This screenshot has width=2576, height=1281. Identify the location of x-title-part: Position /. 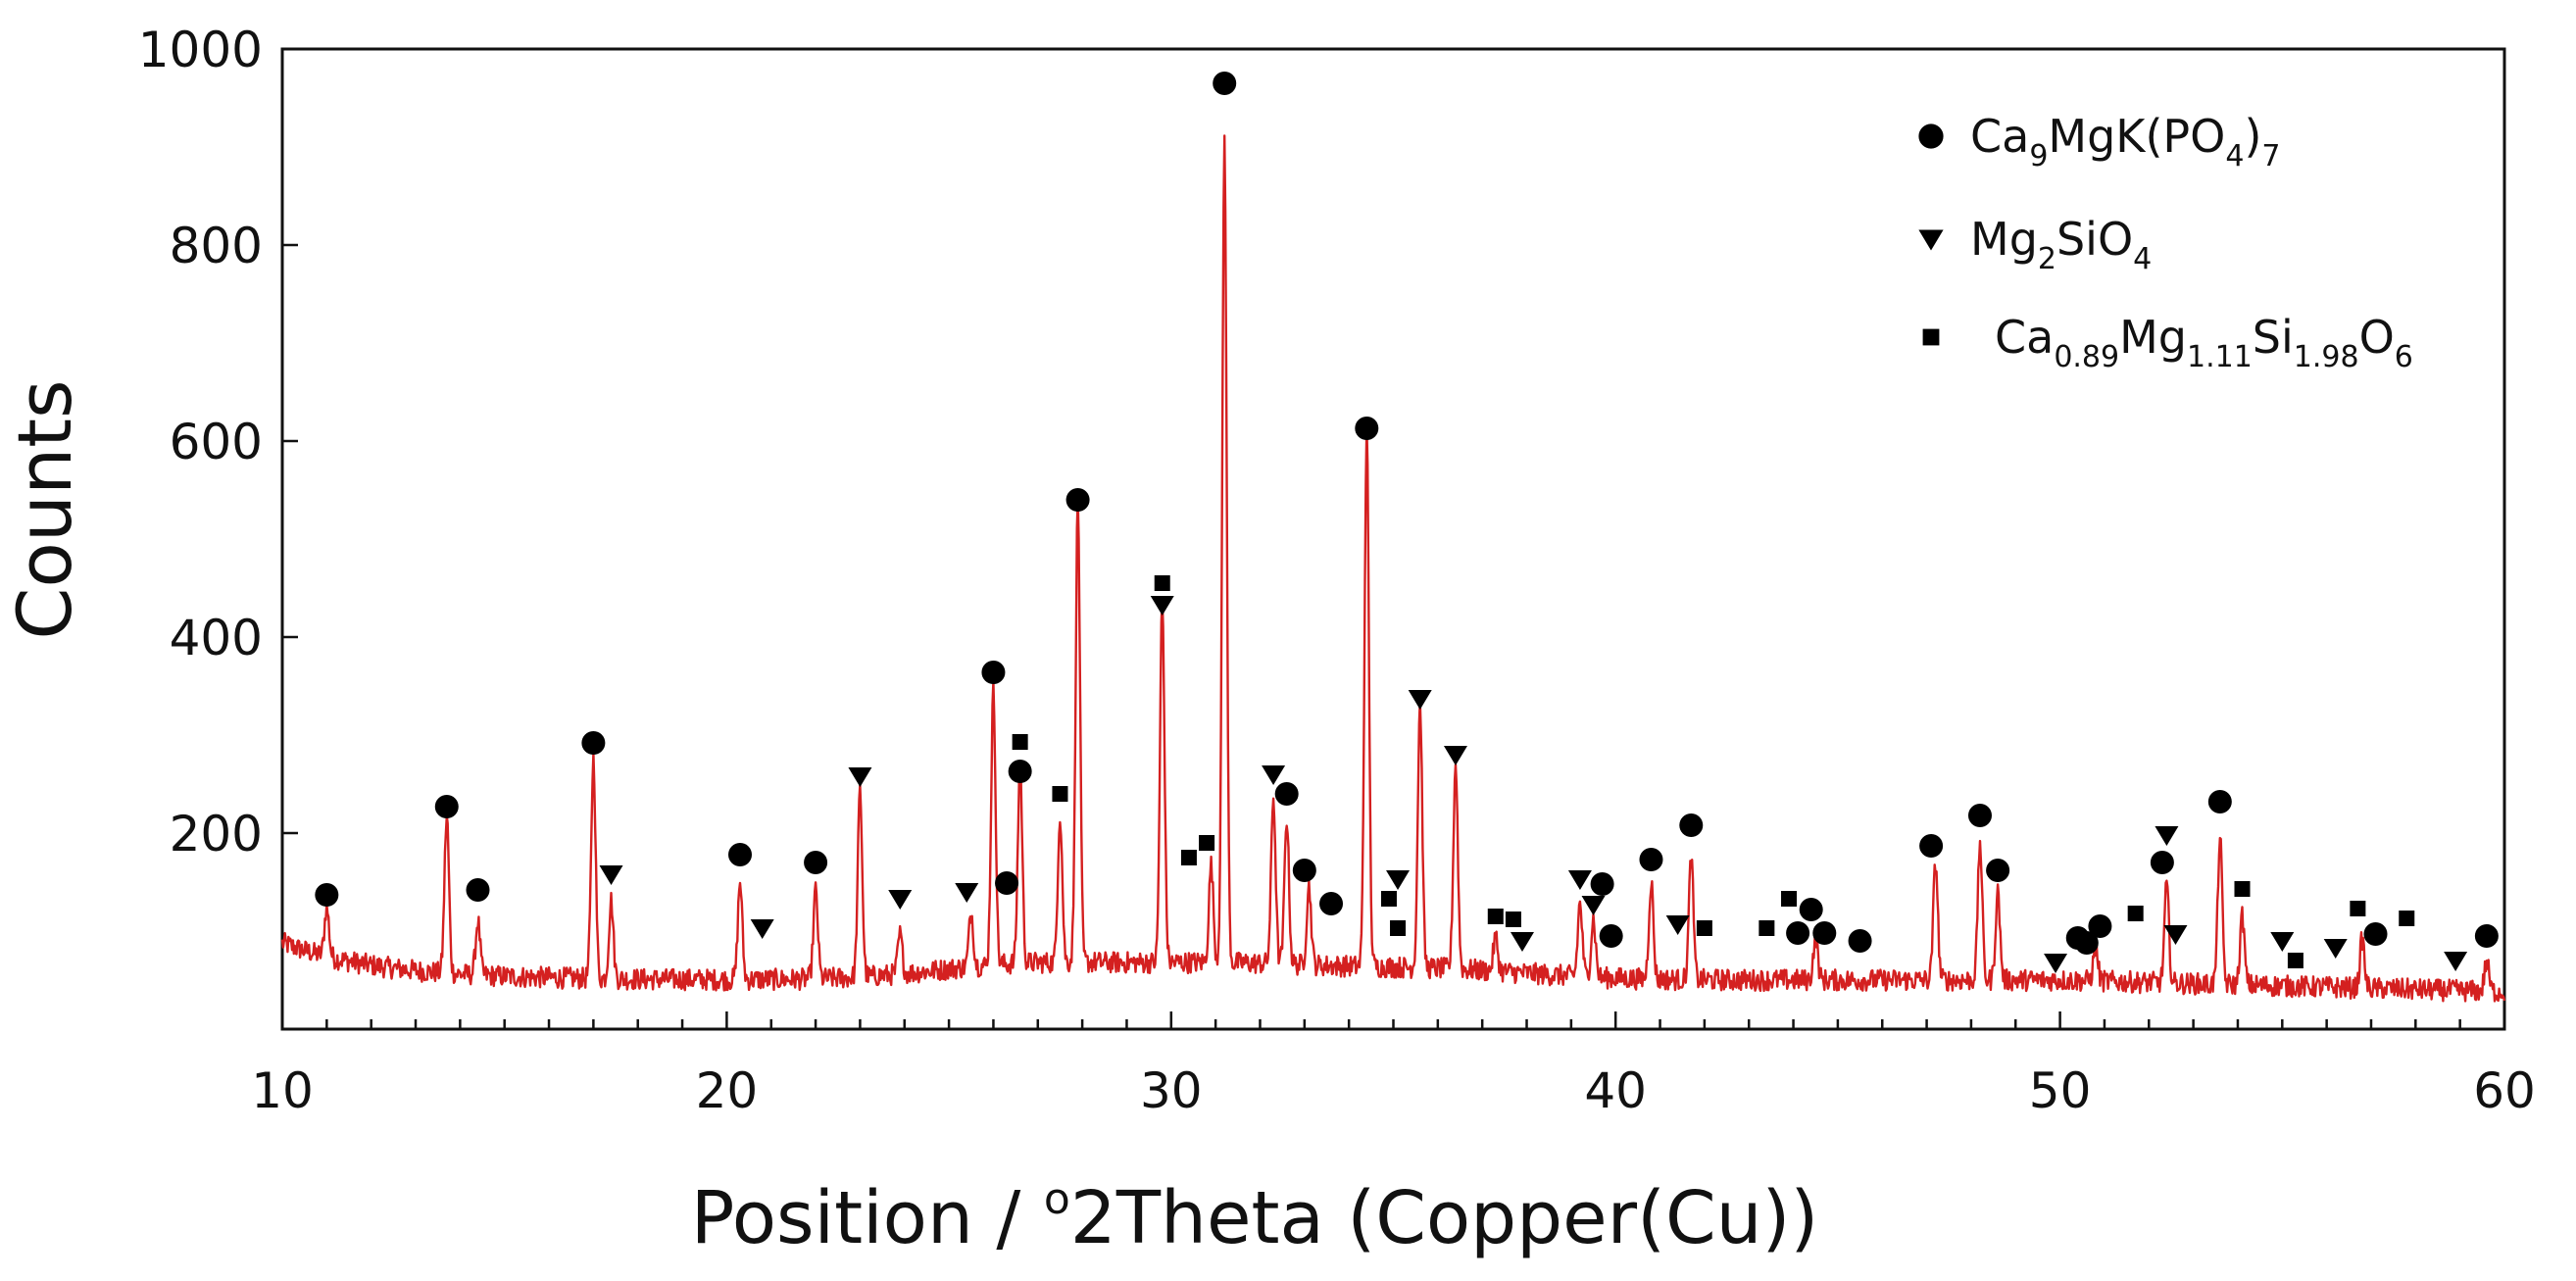
(867, 1218).